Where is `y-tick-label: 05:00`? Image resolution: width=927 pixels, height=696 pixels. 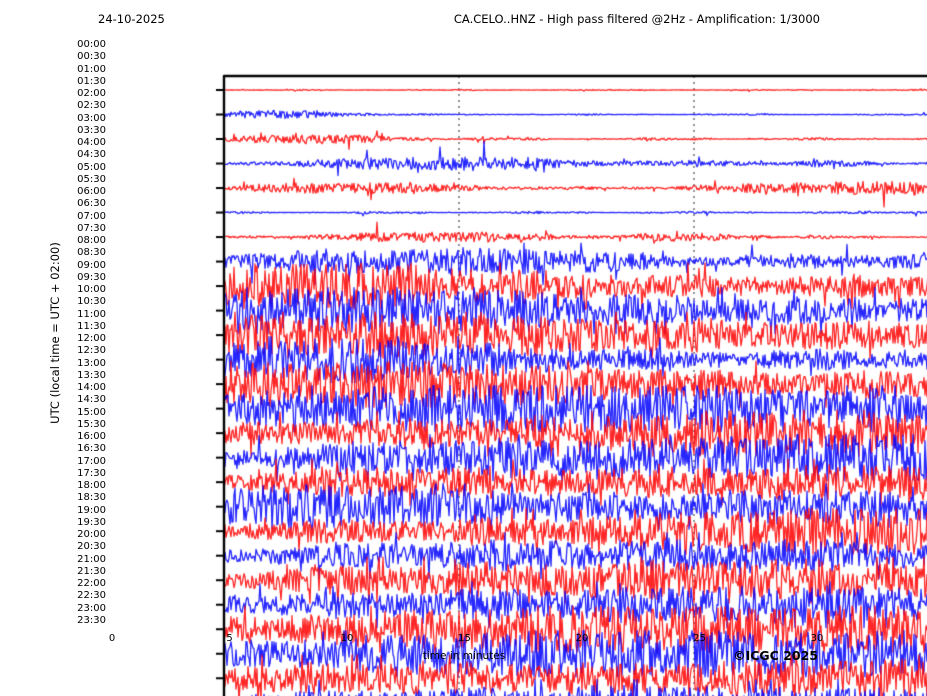 y-tick-label: 05:00 is located at coordinates (91, 167).